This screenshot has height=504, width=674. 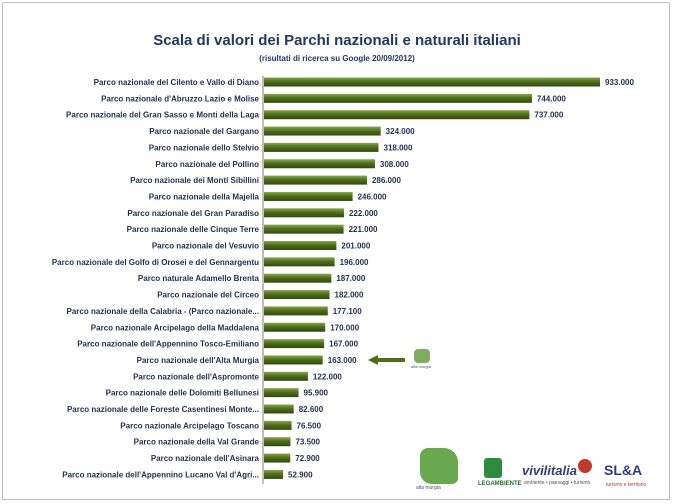 I want to click on category-label: Parco nazionale del Circeo, so click(x=208, y=295).